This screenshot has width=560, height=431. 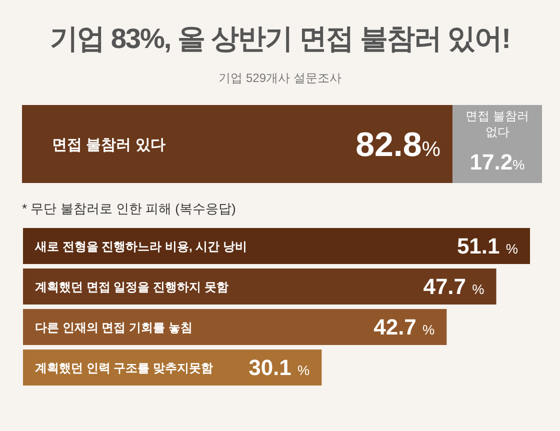 I want to click on series-label: 면접 불참러 있다, so click(x=109, y=145).